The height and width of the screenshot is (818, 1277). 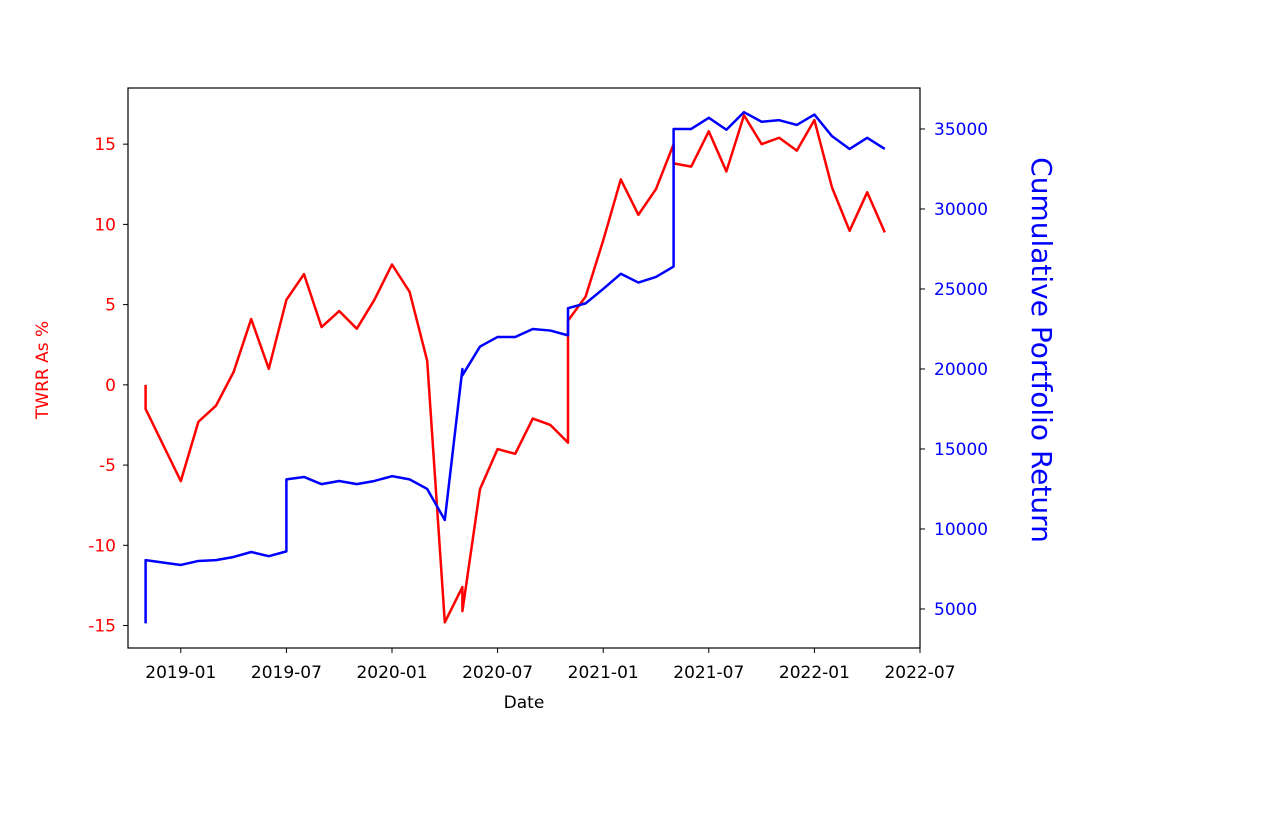 What do you see at coordinates (961, 210) in the screenshot?
I see `y2-tick-label: 30000` at bounding box center [961, 210].